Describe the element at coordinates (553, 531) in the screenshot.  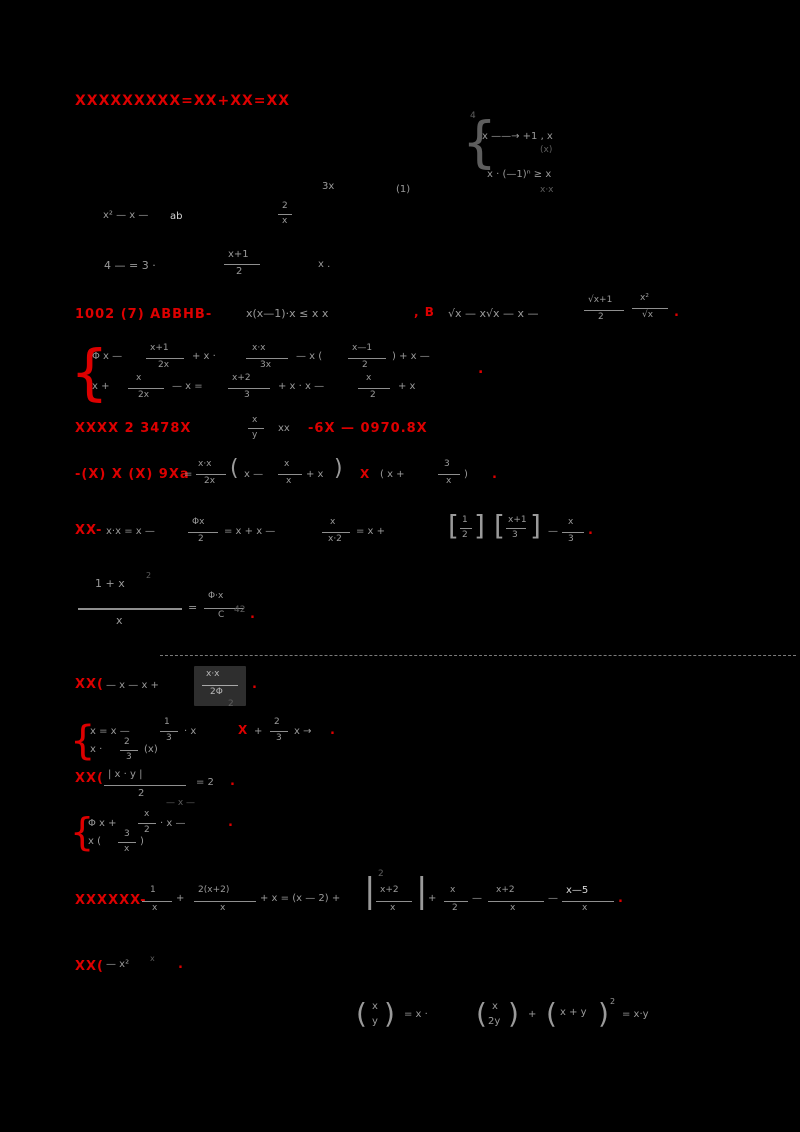
I see `math-fragment: —` at that location.